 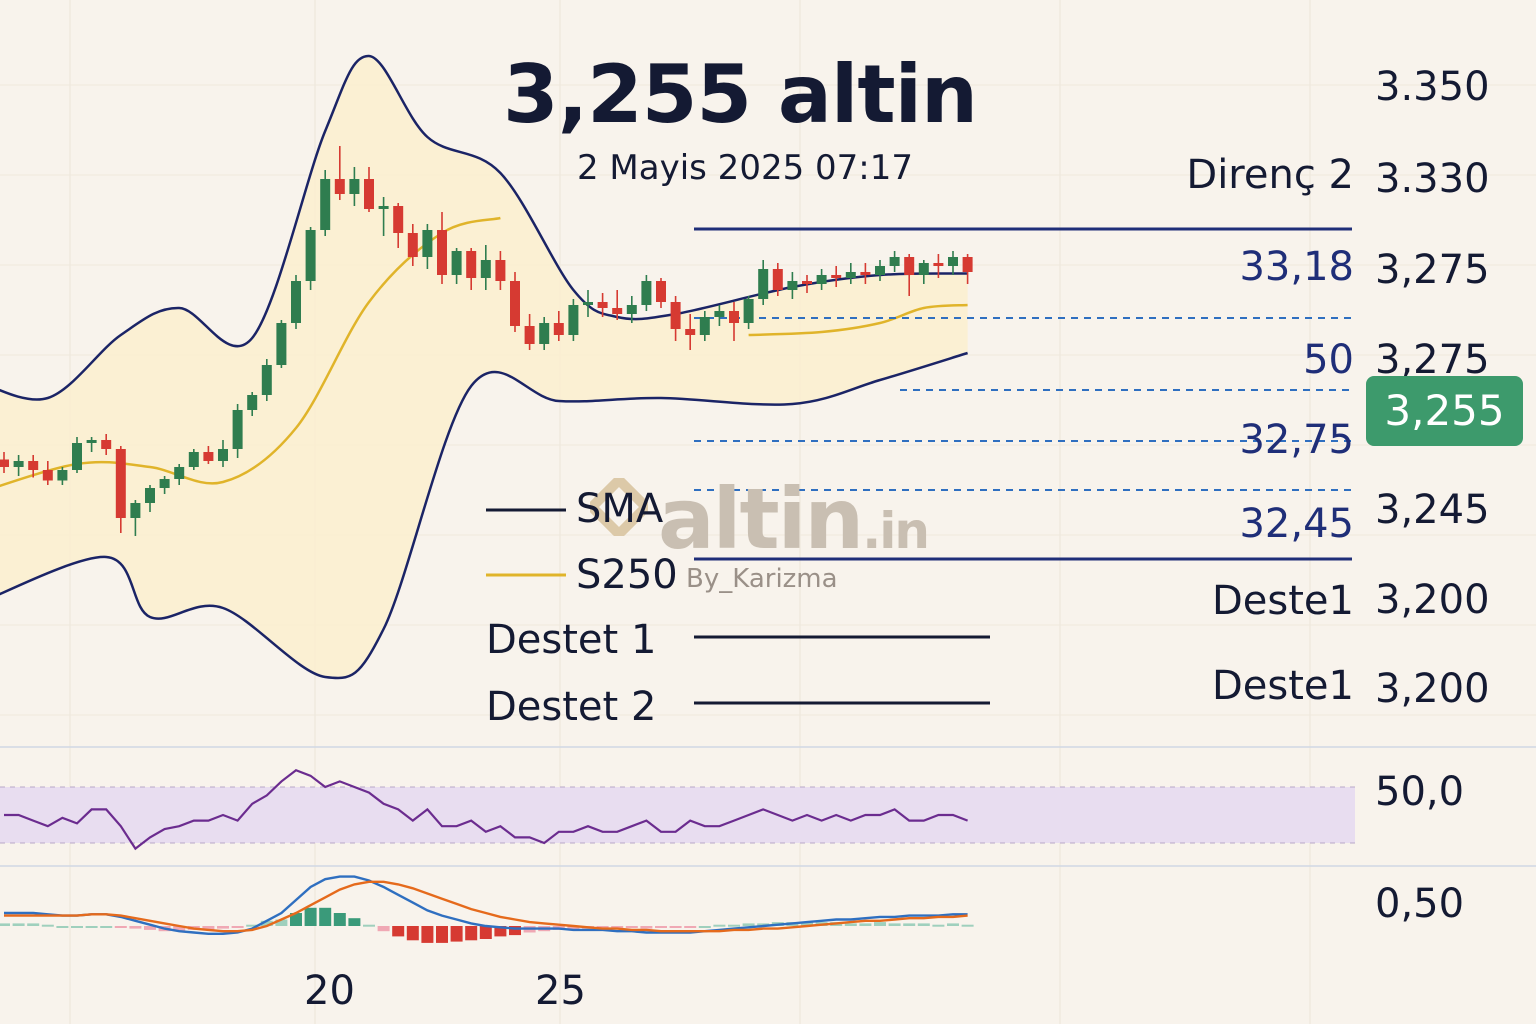 What do you see at coordinates (571, 707) in the screenshot?
I see `legend-label-destet2: Destet 2` at bounding box center [571, 707].